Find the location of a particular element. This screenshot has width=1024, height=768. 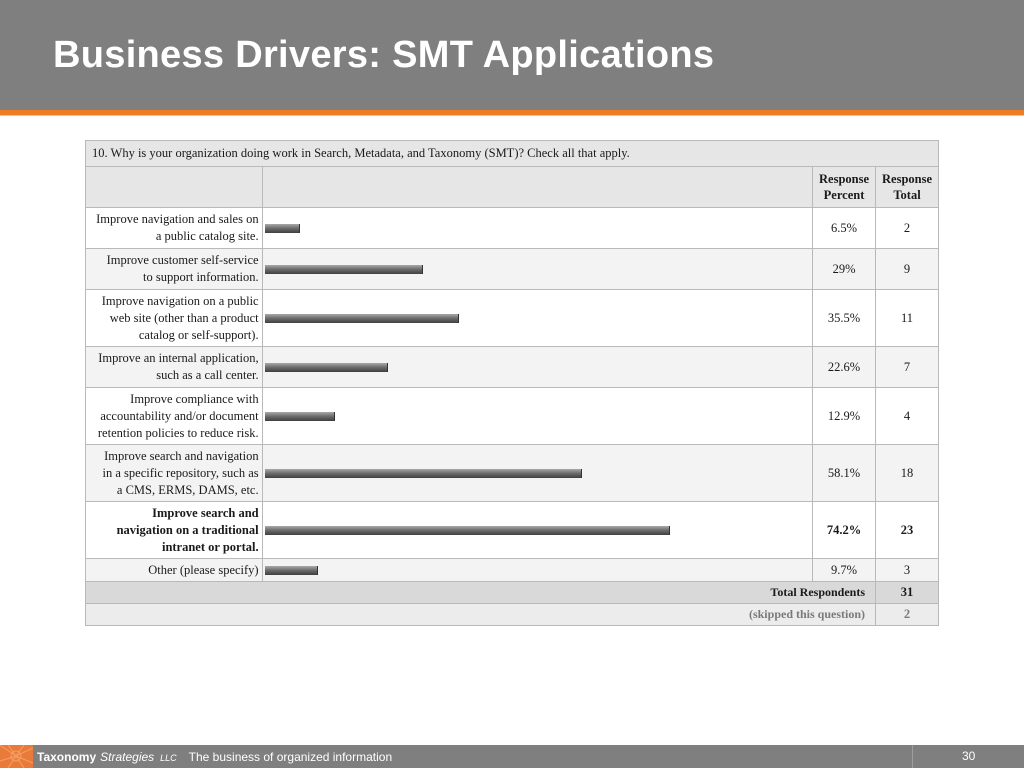

response-total: 23 is located at coordinates (907, 530).